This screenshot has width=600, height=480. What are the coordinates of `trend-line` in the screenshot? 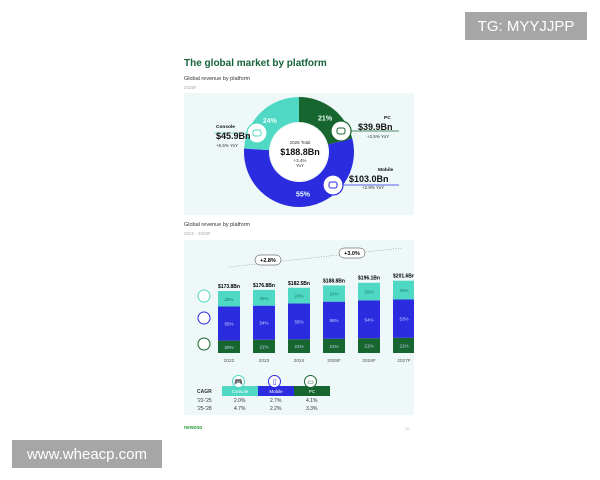 It's located at (315, 257).